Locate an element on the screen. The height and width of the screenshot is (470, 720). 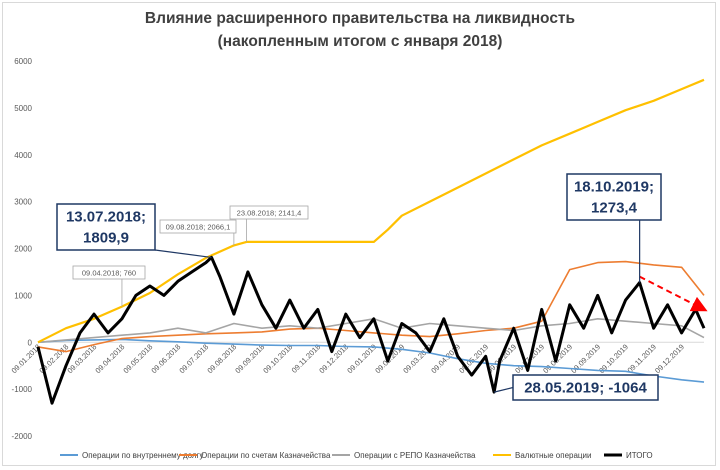
y-tick-label: 6000 is located at coordinates (23, 61).